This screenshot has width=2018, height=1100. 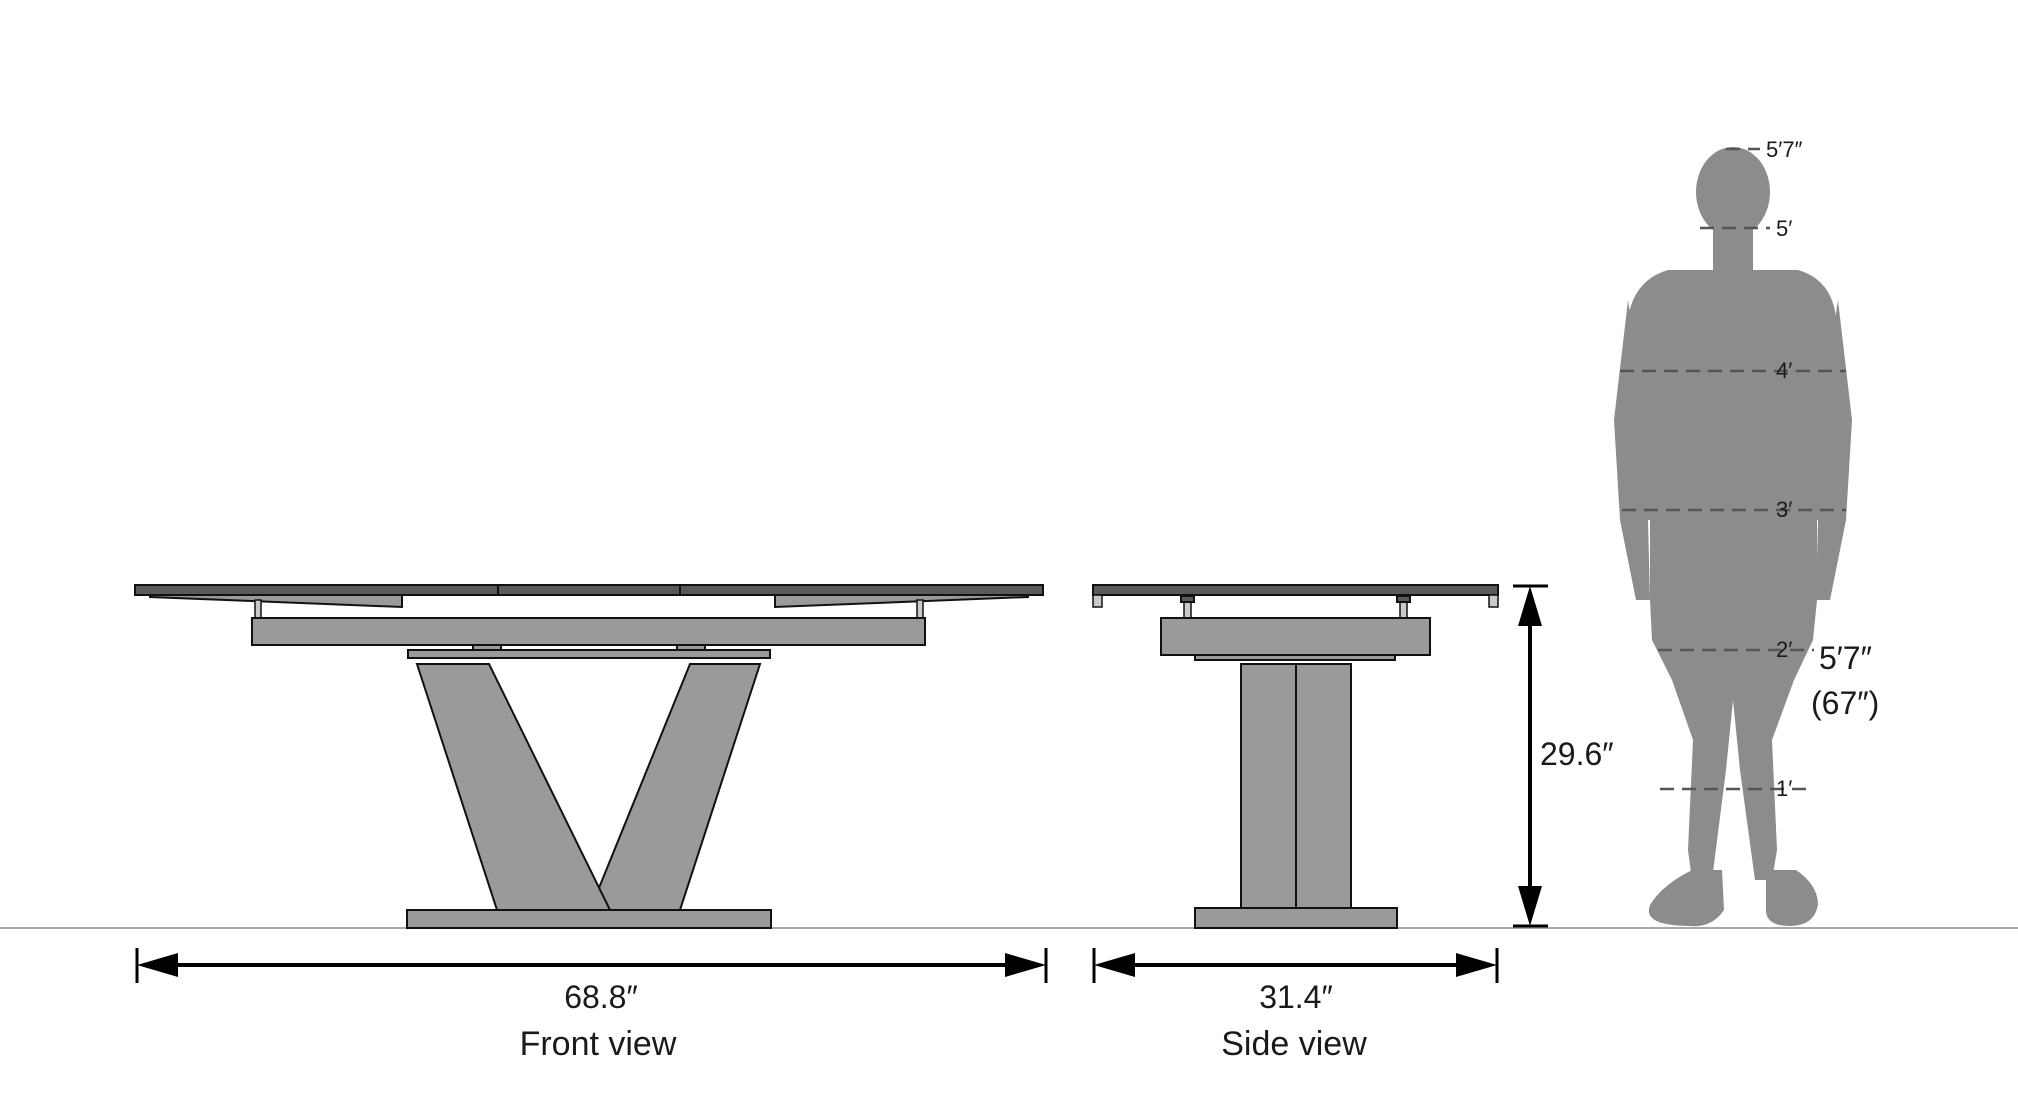 I want to click on side-view-caption: Side view, so click(x=1294, y=1044).